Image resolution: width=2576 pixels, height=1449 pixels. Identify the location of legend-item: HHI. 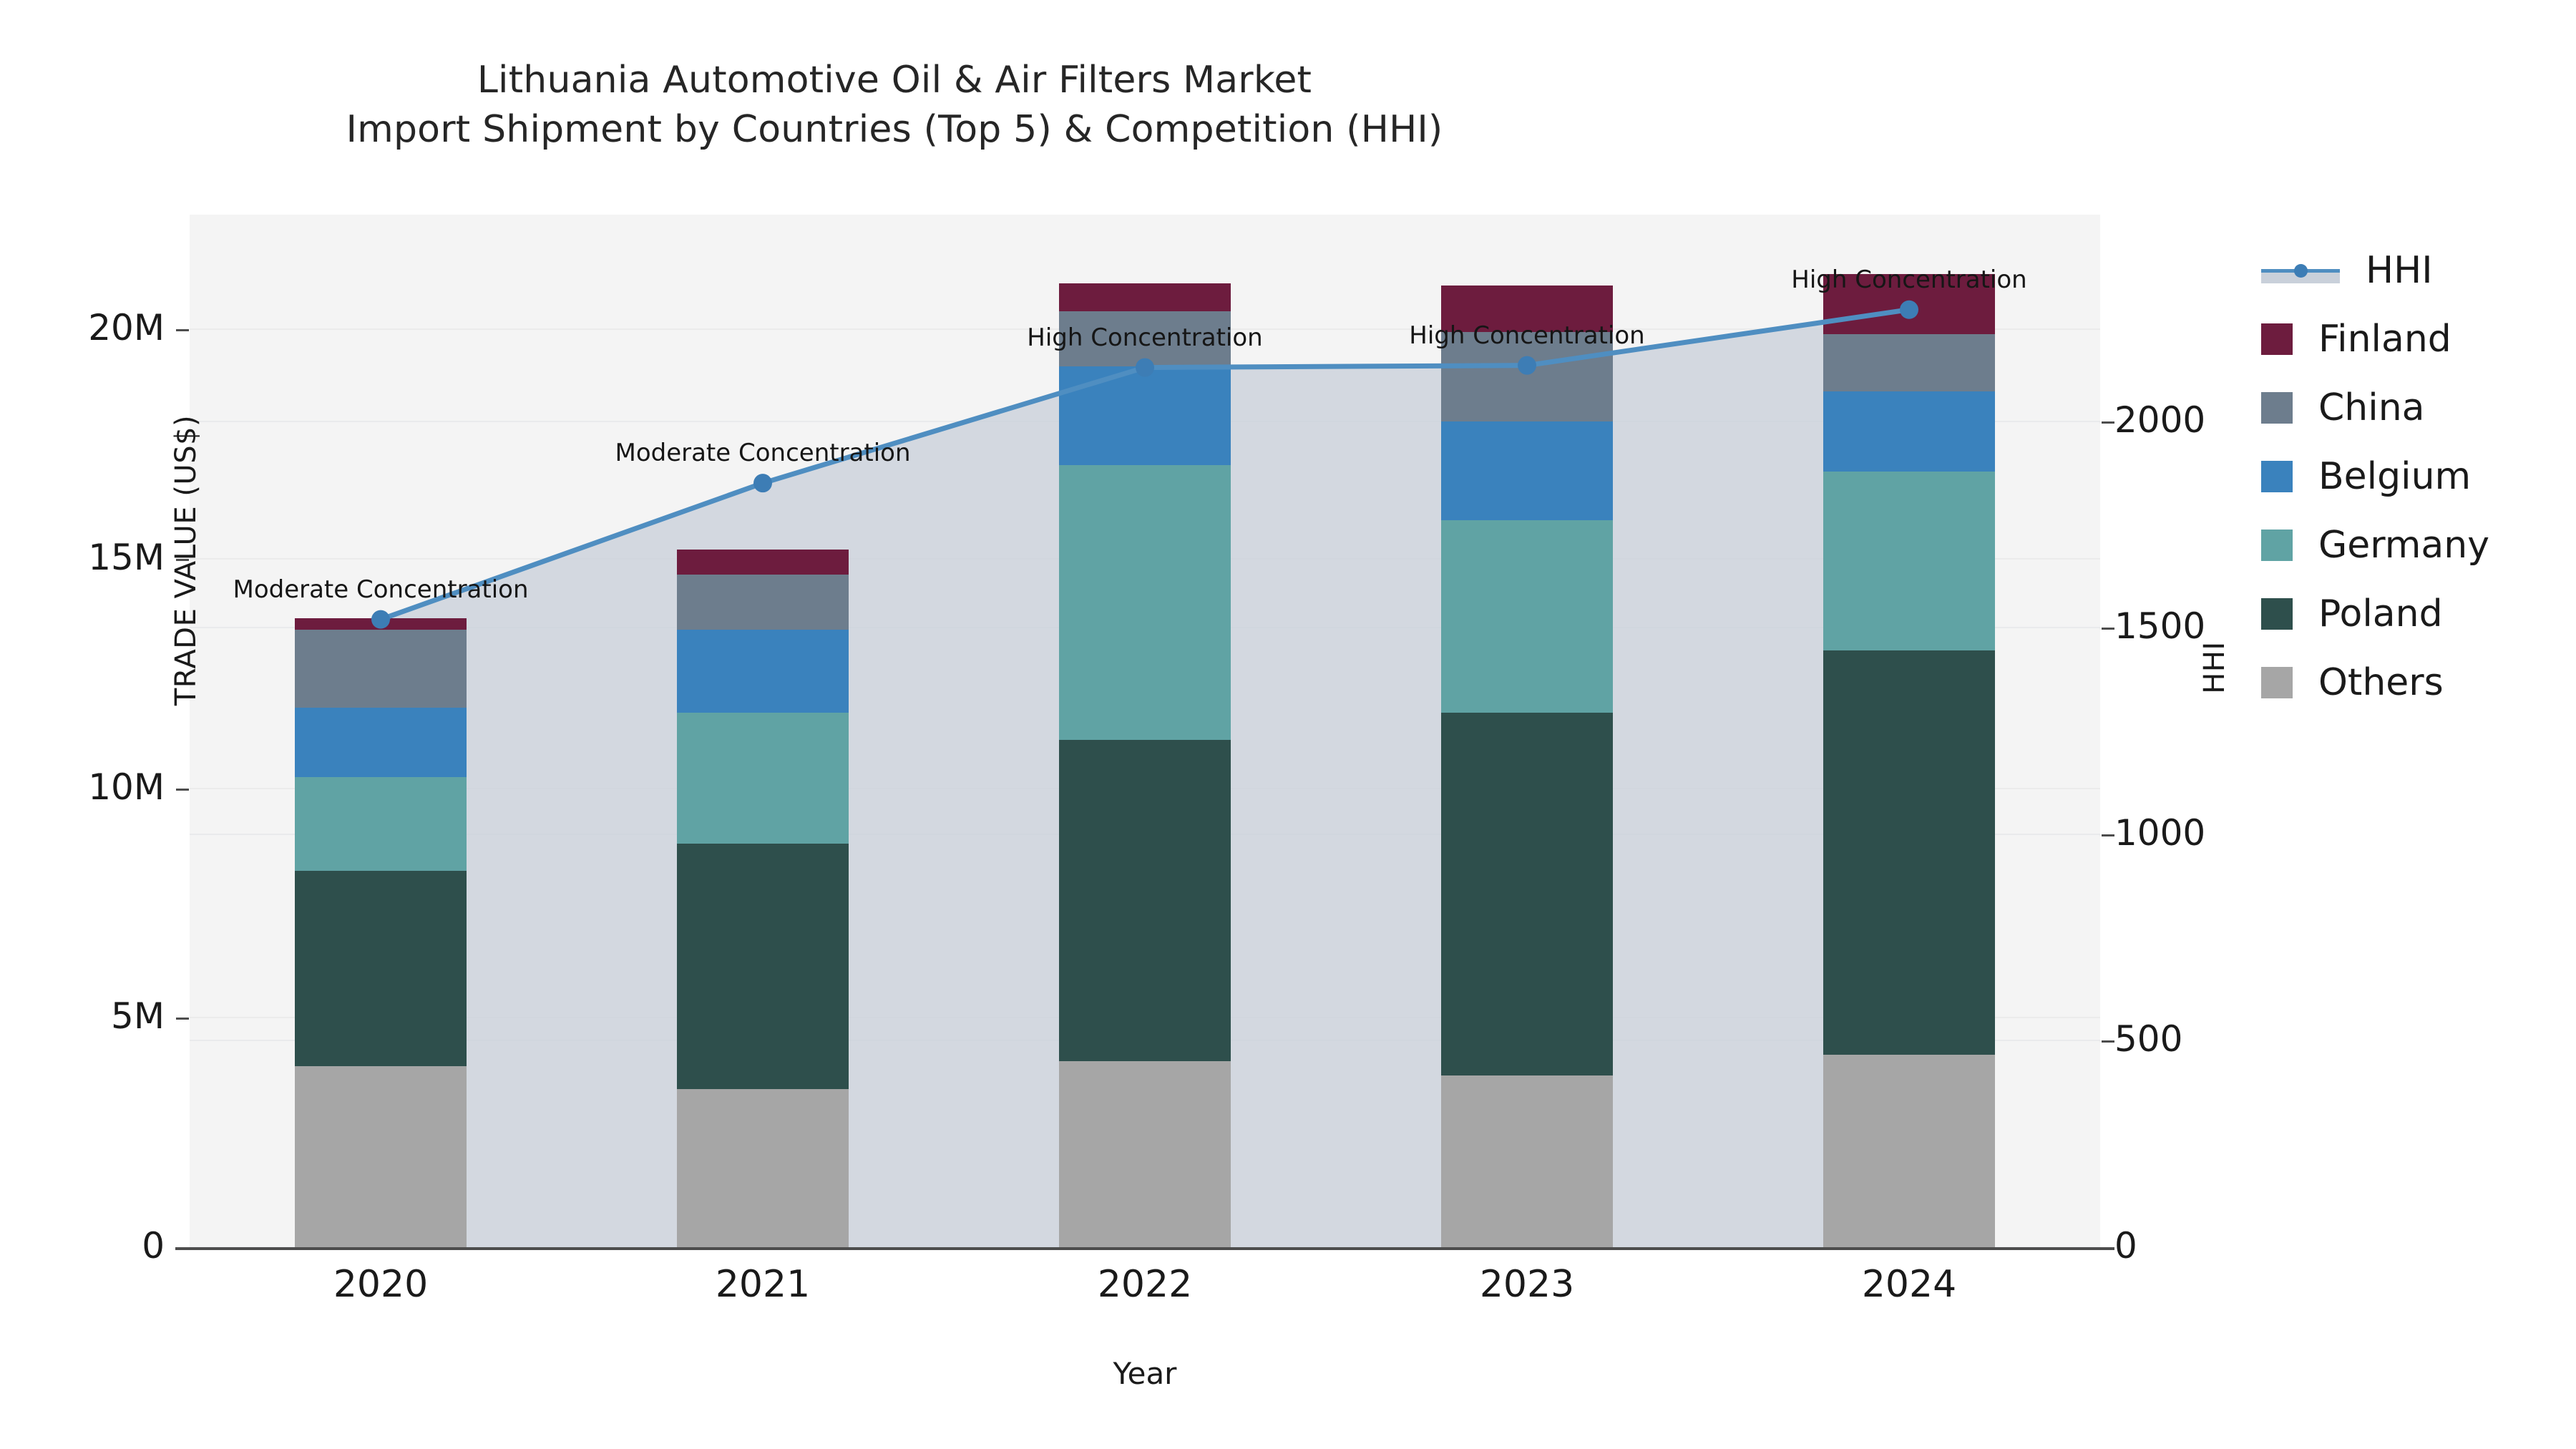
(2411, 270).